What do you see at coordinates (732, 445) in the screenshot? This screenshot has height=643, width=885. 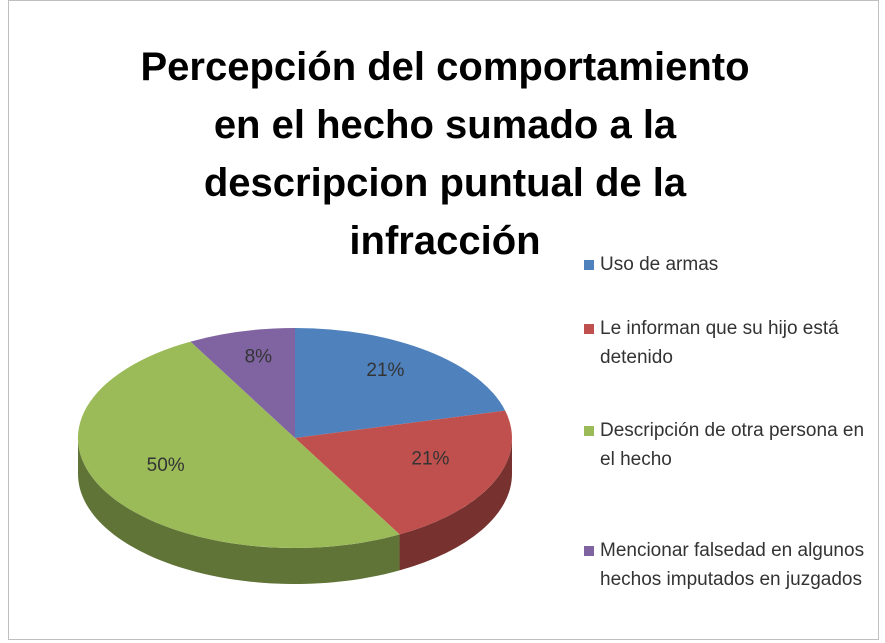 I see `legend-label: Descripción de otra persona en el hecho` at bounding box center [732, 445].